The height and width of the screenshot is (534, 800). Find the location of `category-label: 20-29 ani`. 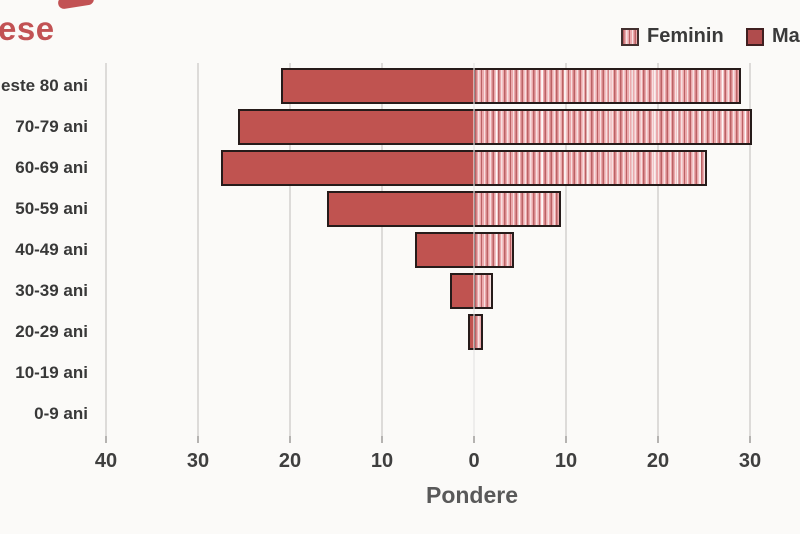

category-label: 20-29 ani is located at coordinates (51, 332).